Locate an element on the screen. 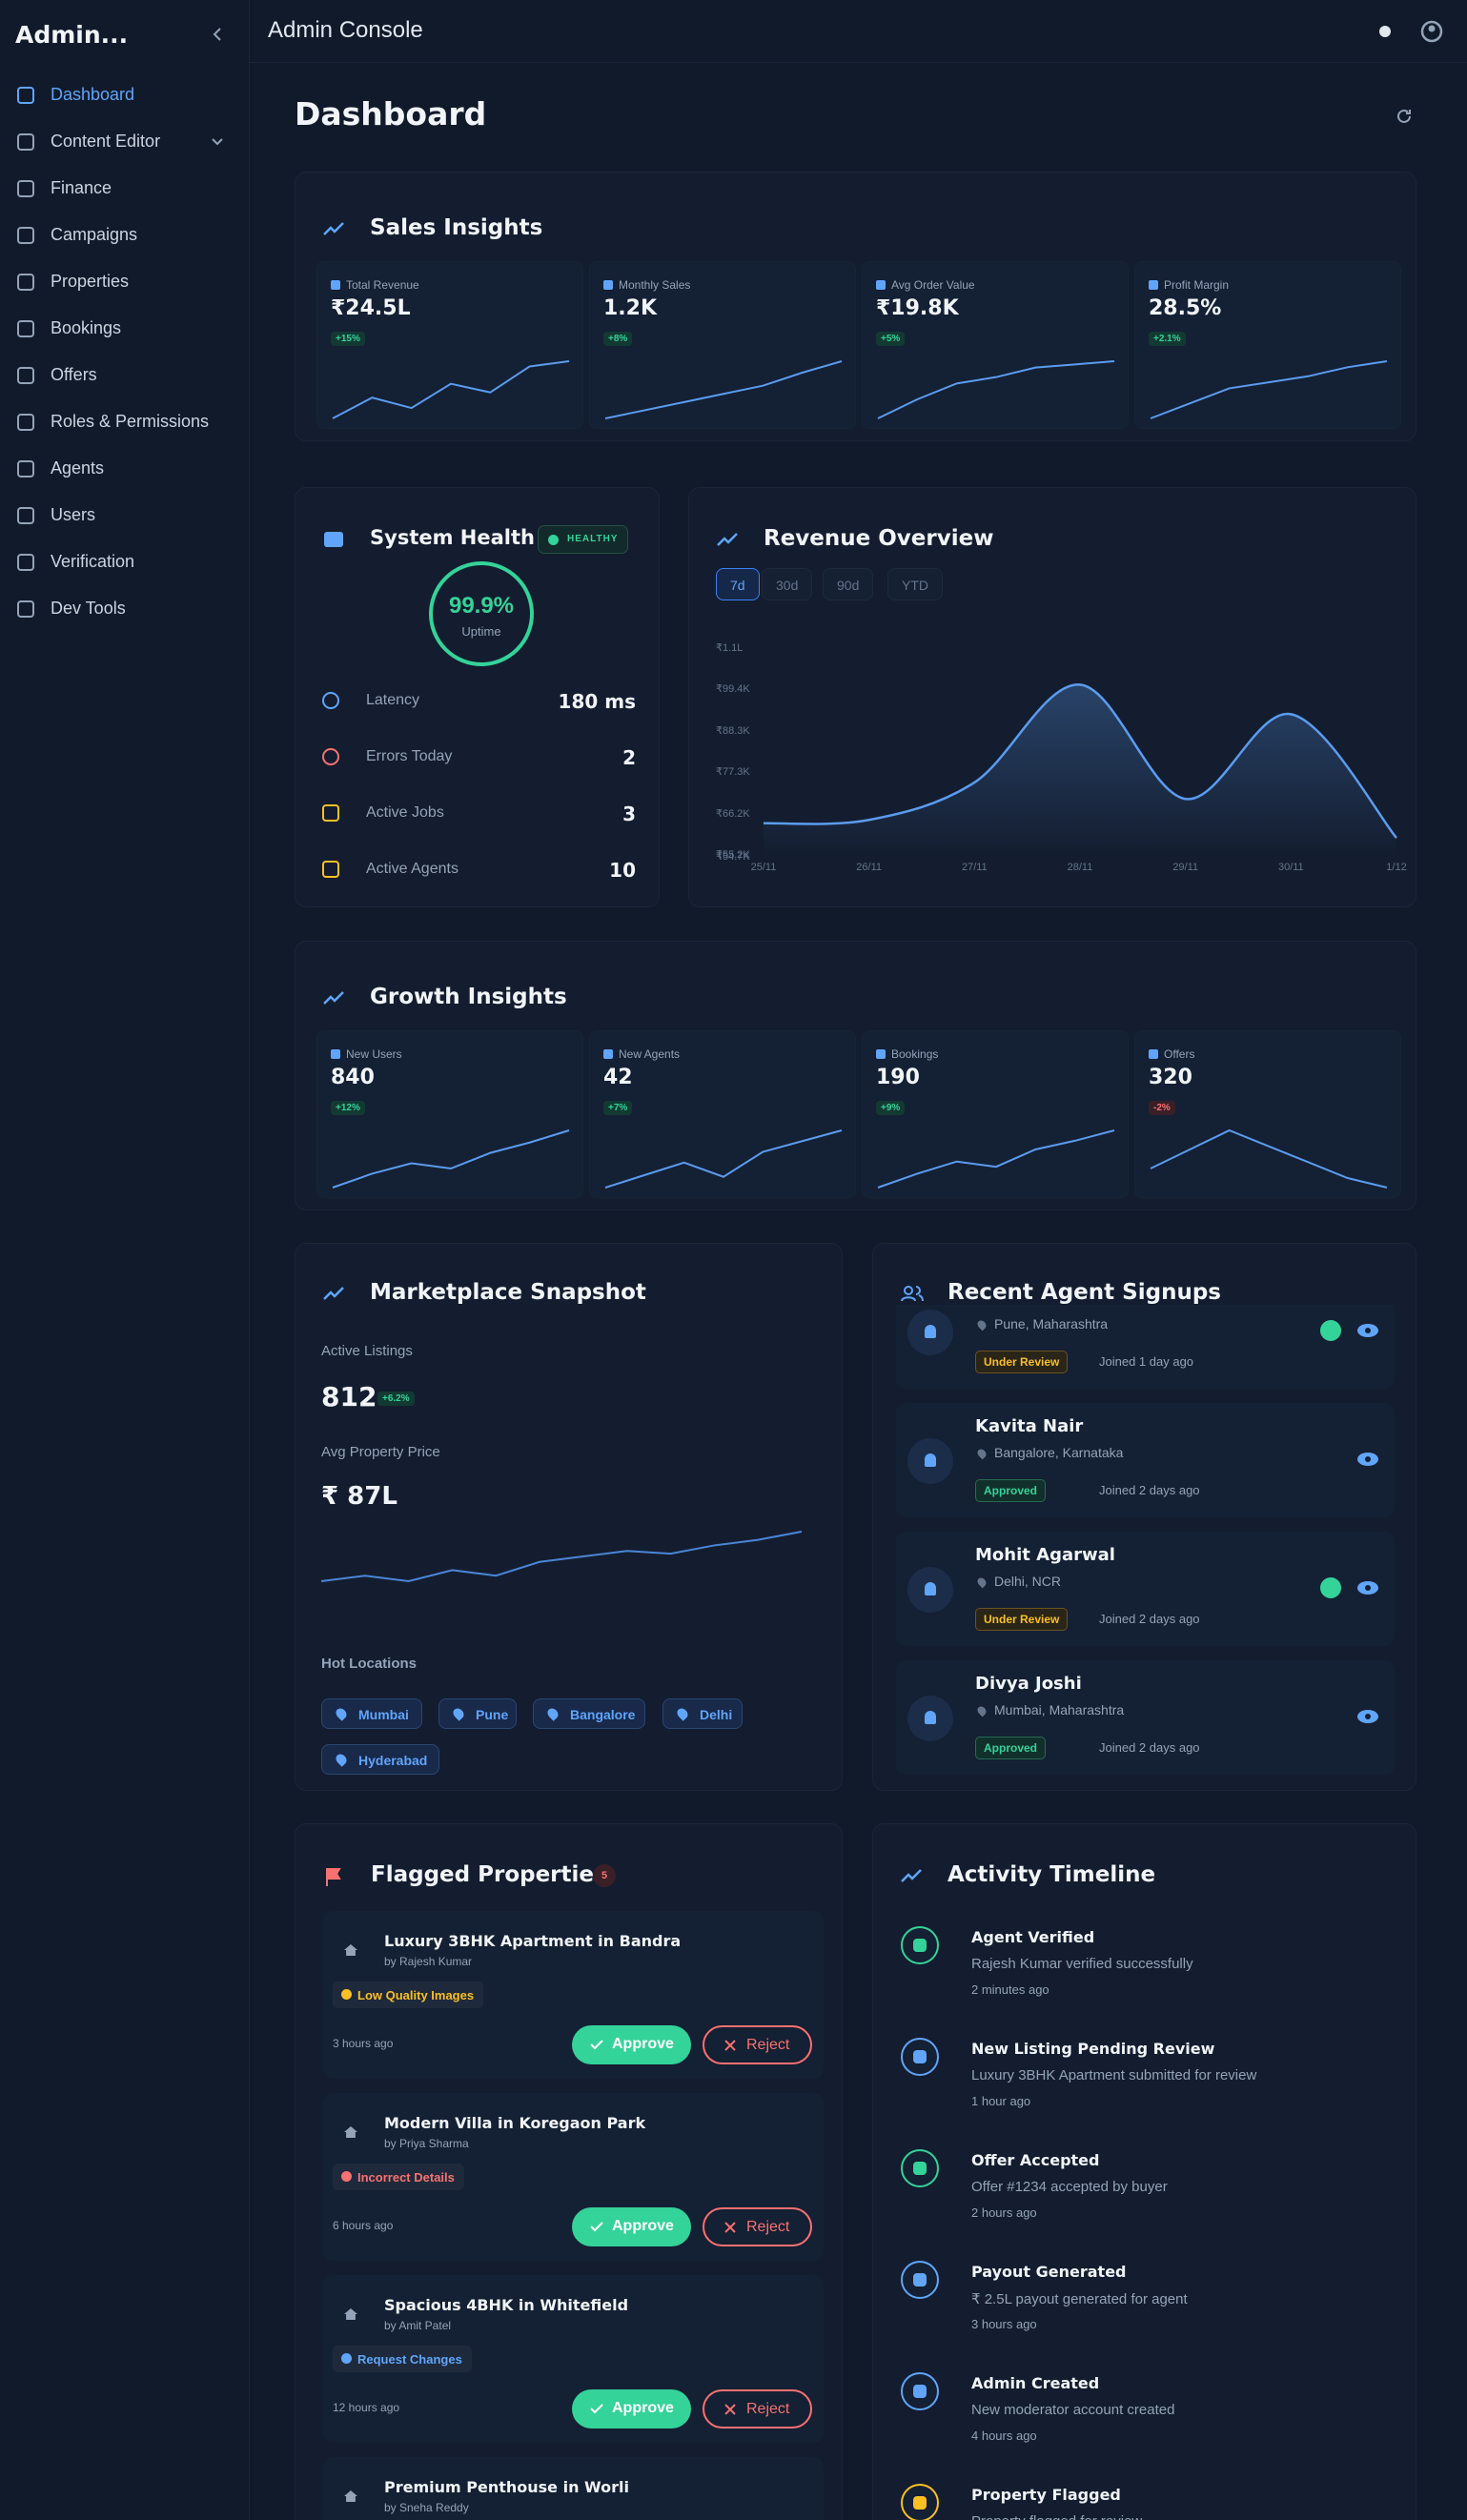 The height and width of the screenshot is (2520, 1467). nav-item: Properties is located at coordinates (125, 282).